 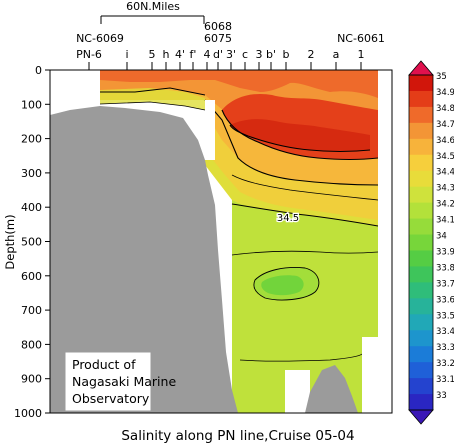 What do you see at coordinates (28, 413) in the screenshot?
I see `y-tick-label: 1000` at bounding box center [28, 413].